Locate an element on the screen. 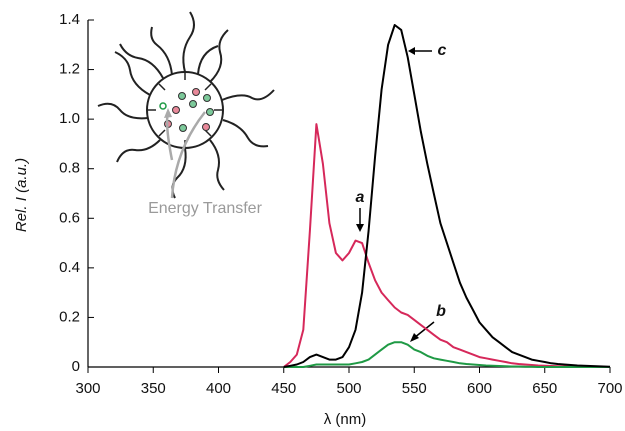 This screenshot has width=625, height=431. x-axis-title: λ (nm) is located at coordinates (345, 419).